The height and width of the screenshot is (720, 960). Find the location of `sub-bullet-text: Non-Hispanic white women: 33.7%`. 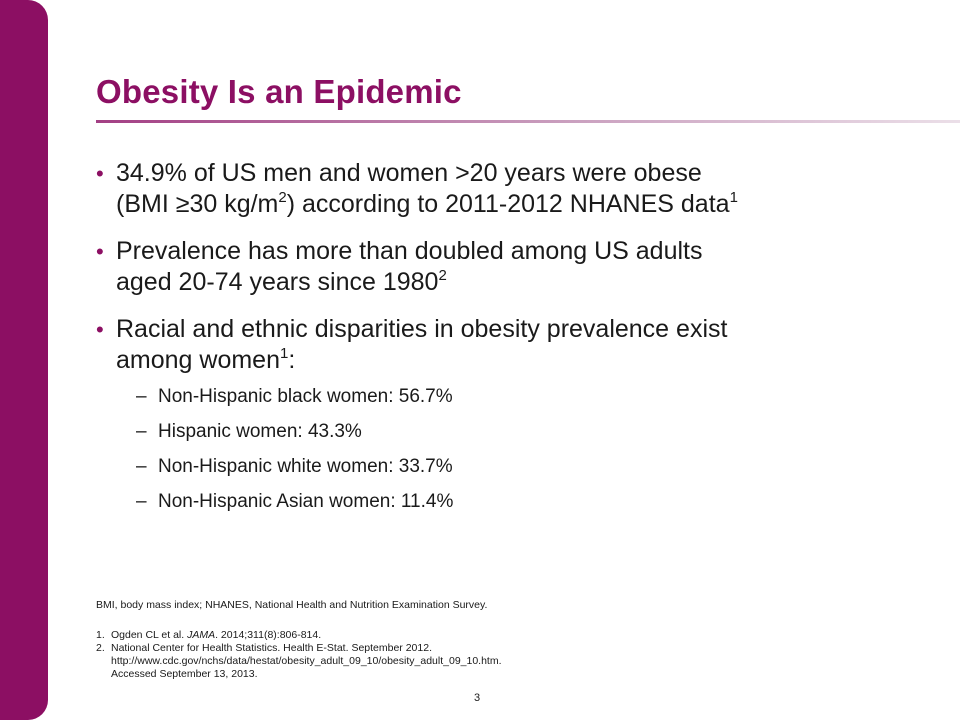

sub-bullet-text: Non-Hispanic white women: 33.7% is located at coordinates (305, 466).